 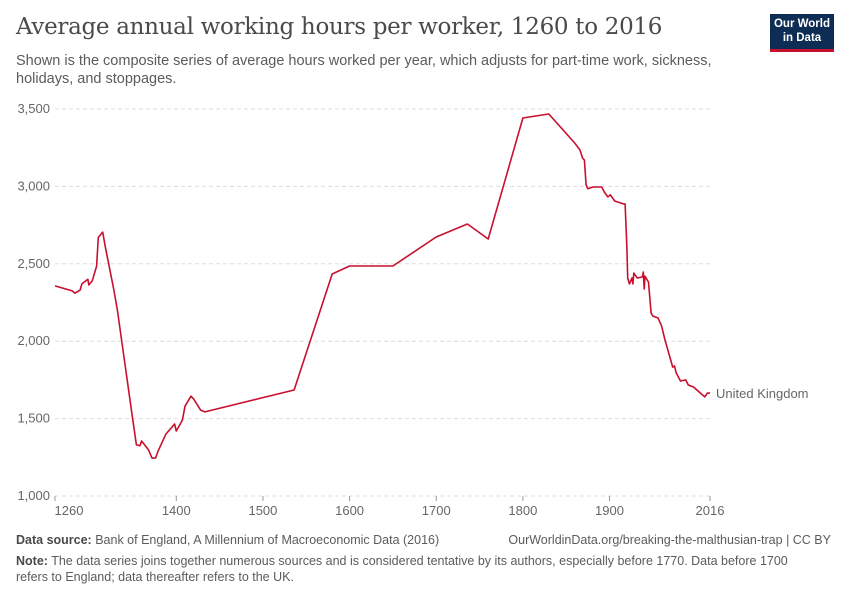 What do you see at coordinates (32, 561) in the screenshot?
I see `note-label: Note:` at bounding box center [32, 561].